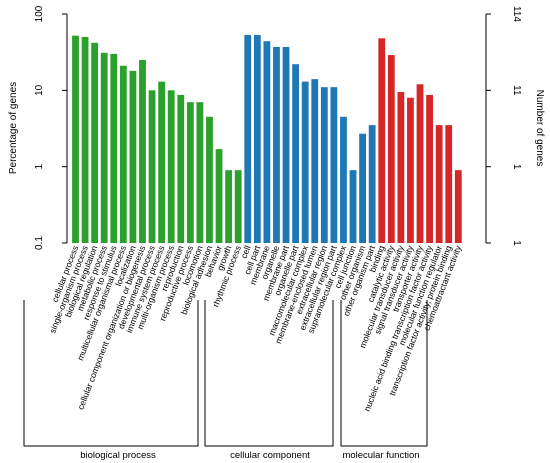 The width and height of the screenshot is (550, 463). Describe the element at coordinates (246, 252) in the screenshot. I see `bar-label: cell` at that location.